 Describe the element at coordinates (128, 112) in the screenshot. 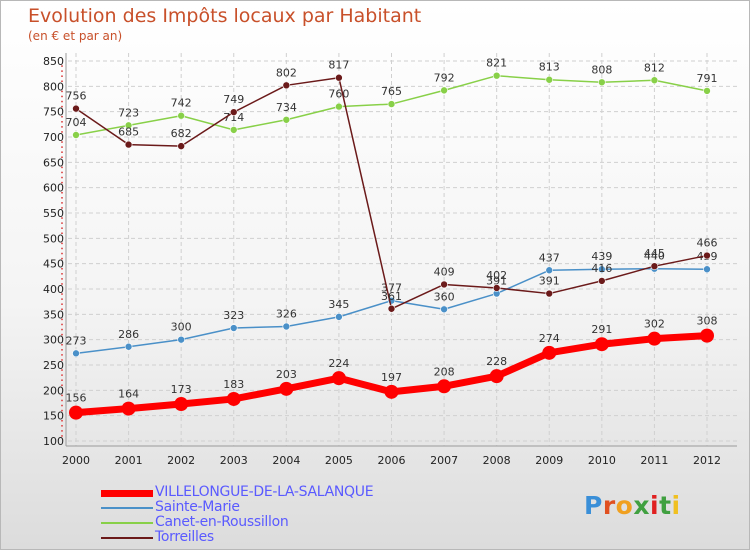

I see `data-label-canet-en-roussillon: 723` at that location.